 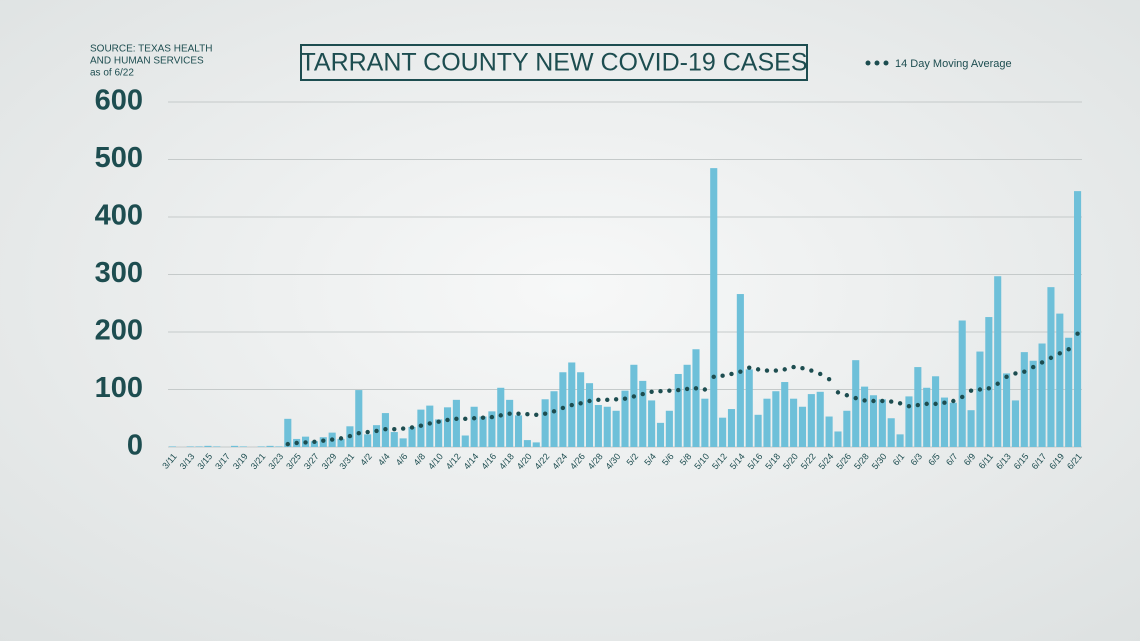 What do you see at coordinates (119, 101) in the screenshot?
I see `y-tick-label: 600` at bounding box center [119, 101].